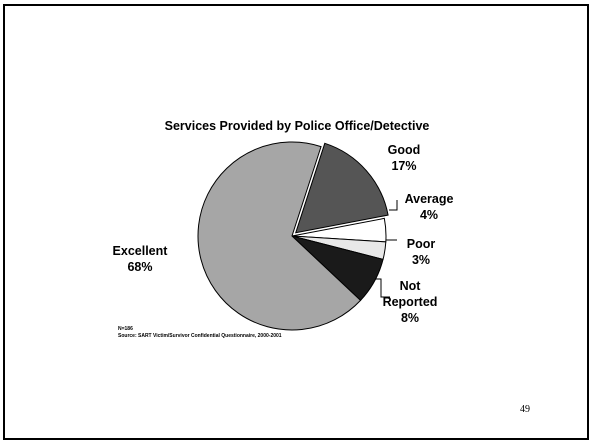 The image size is (594, 444). What do you see at coordinates (525, 409) in the screenshot?
I see `page-number: 49` at bounding box center [525, 409].